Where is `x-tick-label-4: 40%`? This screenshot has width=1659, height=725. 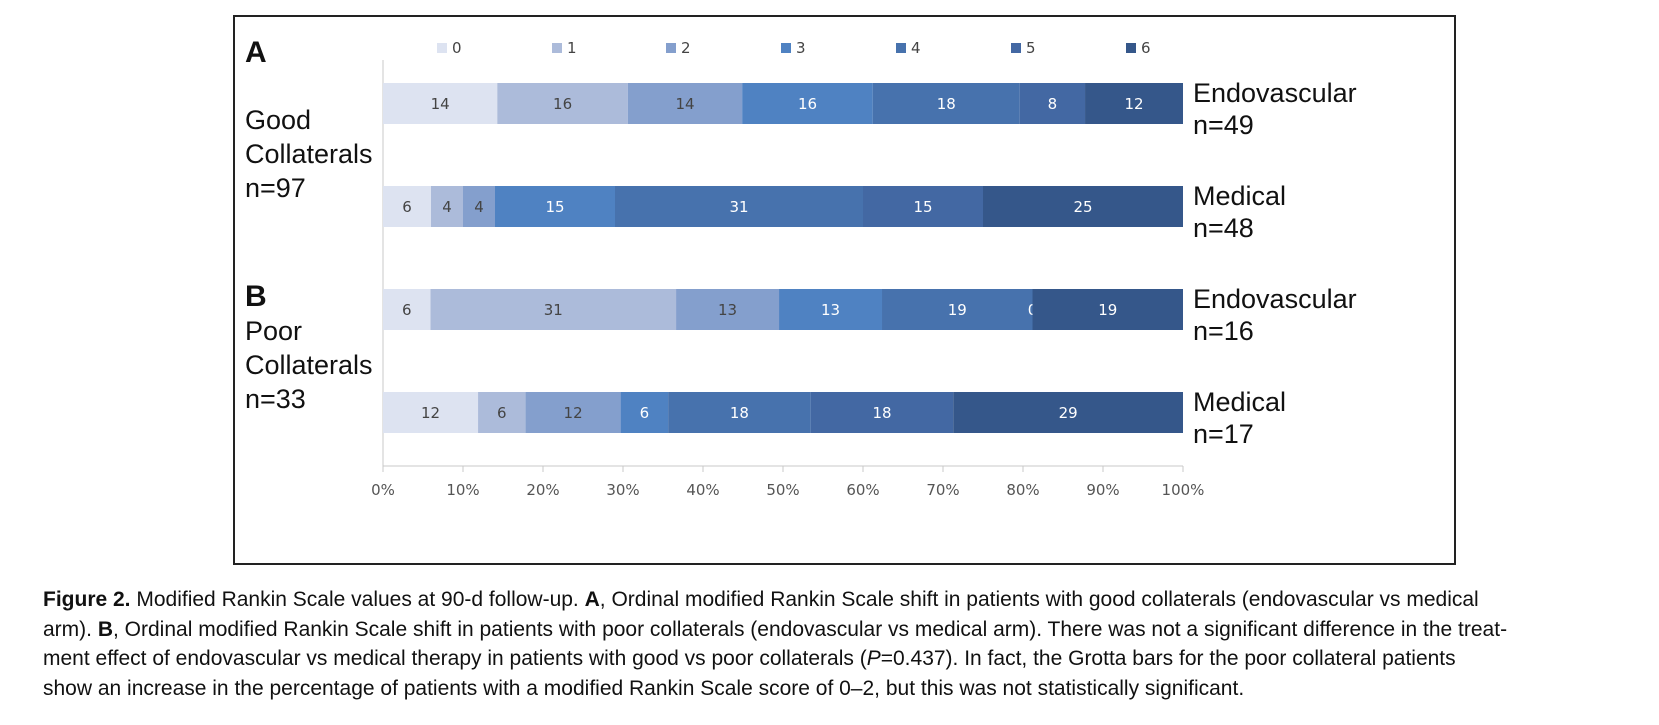 x-tick-label-4: 40% is located at coordinates (702, 490).